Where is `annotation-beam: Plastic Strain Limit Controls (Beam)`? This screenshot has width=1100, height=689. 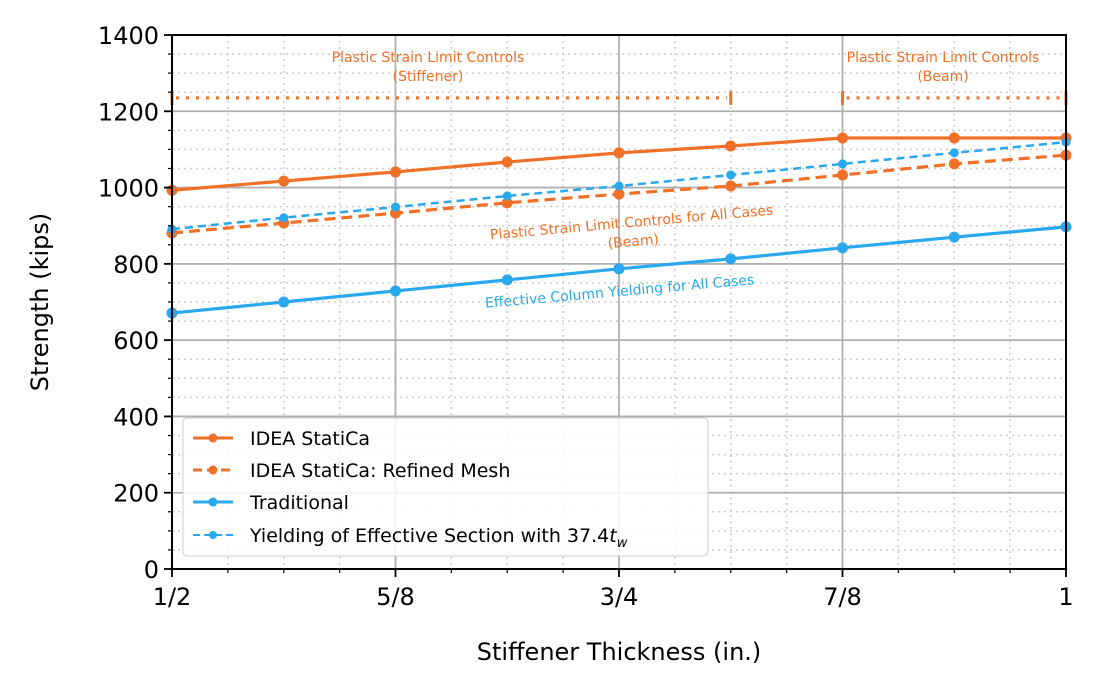
annotation-beam: Plastic Strain Limit Controls (Beam) is located at coordinates (943, 67).